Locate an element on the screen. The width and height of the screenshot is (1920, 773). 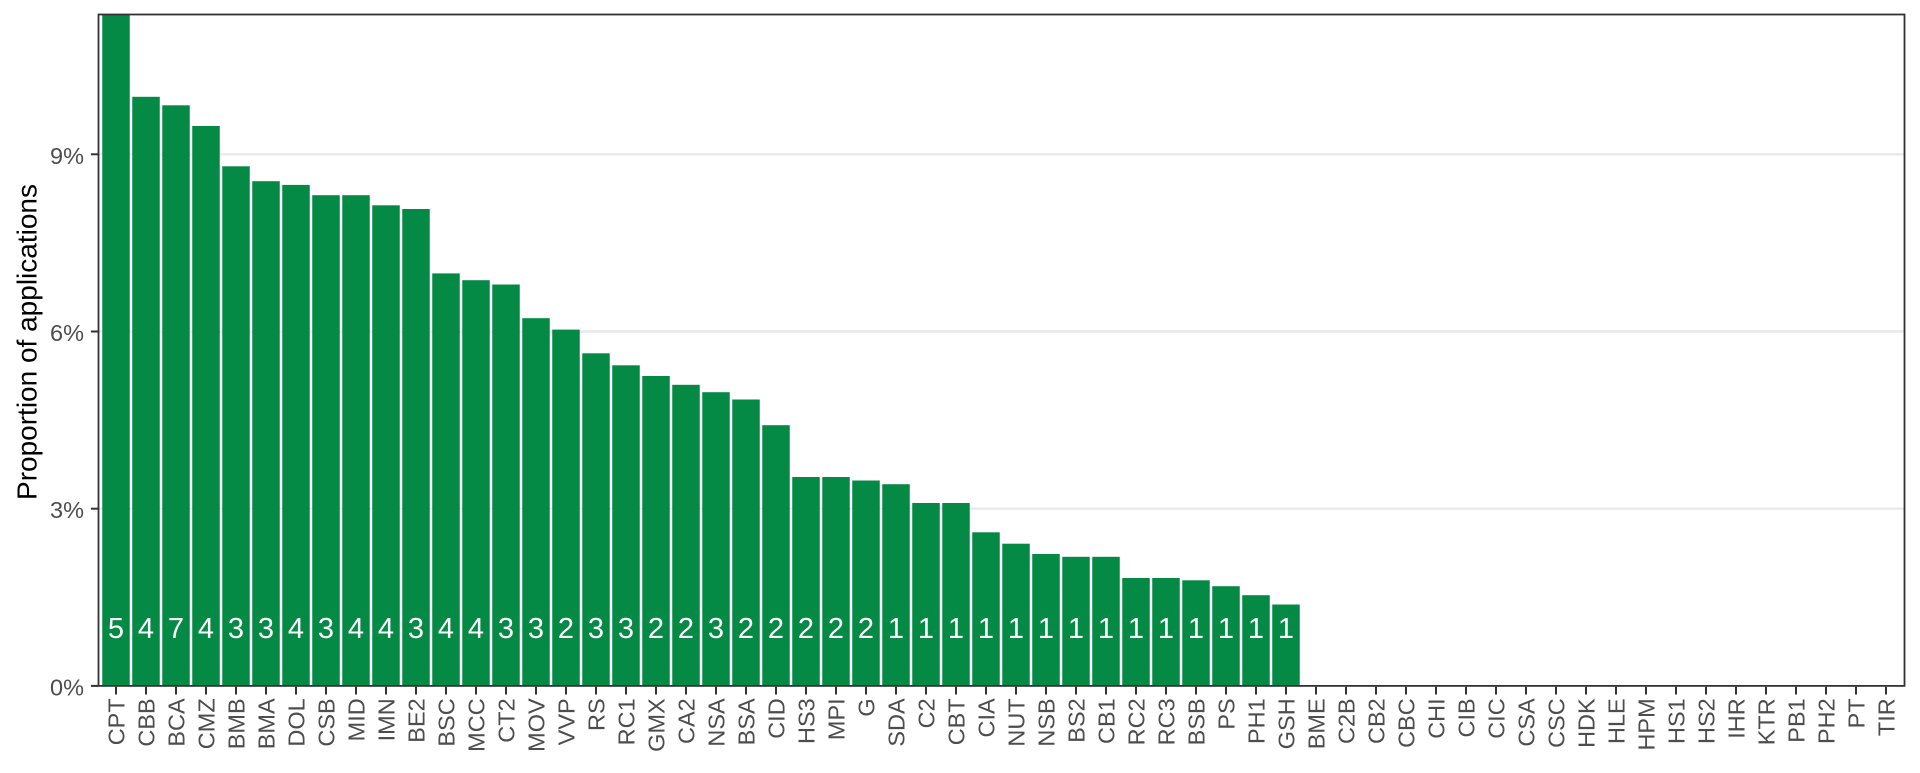
svg-text: CHI is located at coordinates (1437, 718).